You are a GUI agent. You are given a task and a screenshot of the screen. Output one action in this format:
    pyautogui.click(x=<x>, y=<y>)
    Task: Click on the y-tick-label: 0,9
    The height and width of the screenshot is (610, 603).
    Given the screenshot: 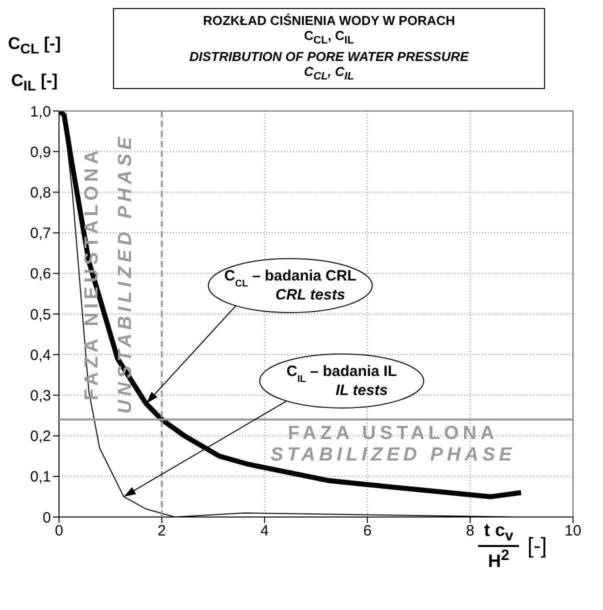 What is the action you would take?
    pyautogui.click(x=40, y=152)
    